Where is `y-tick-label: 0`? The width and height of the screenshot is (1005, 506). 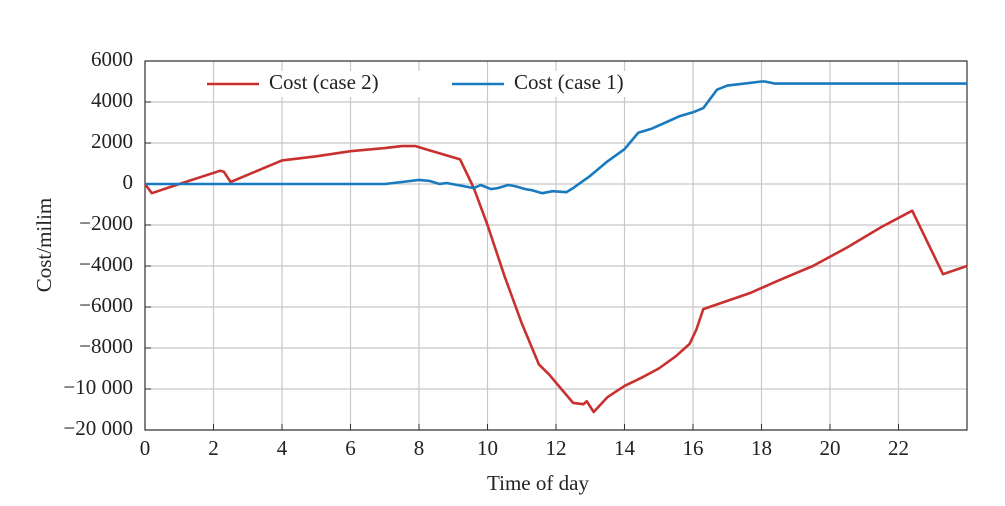 y-tick-label: 0 is located at coordinates (128, 182).